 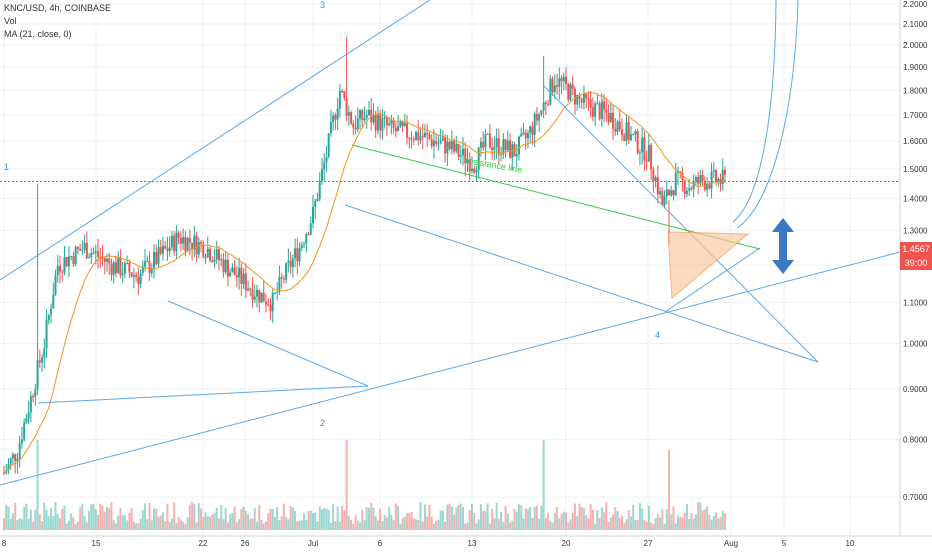 I want to click on y-tick-label: 1.8000, so click(x=915, y=90).